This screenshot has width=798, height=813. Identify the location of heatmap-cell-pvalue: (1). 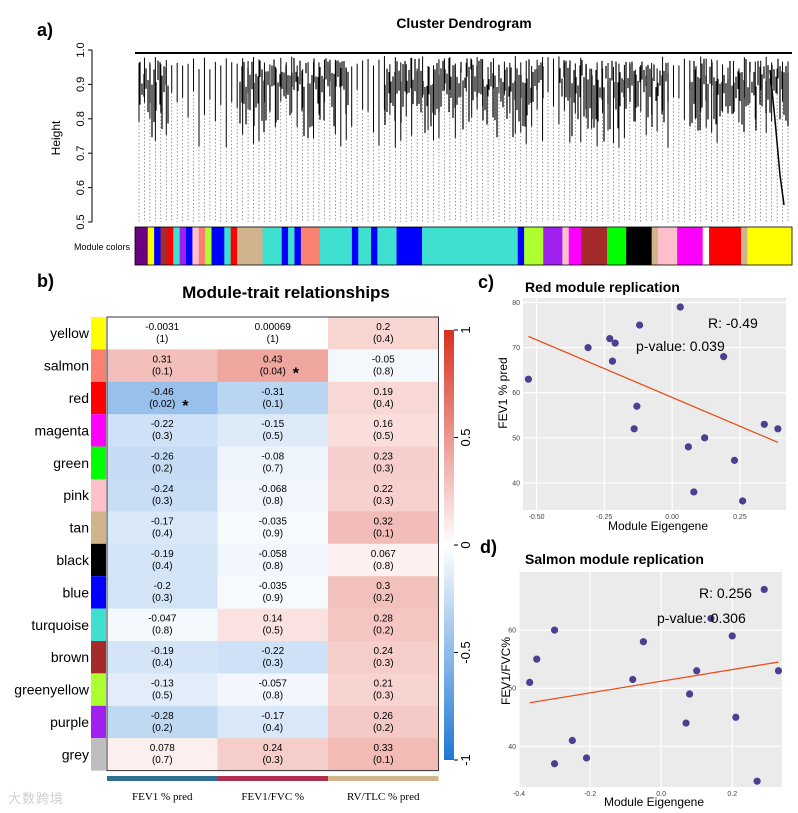
(162, 339).